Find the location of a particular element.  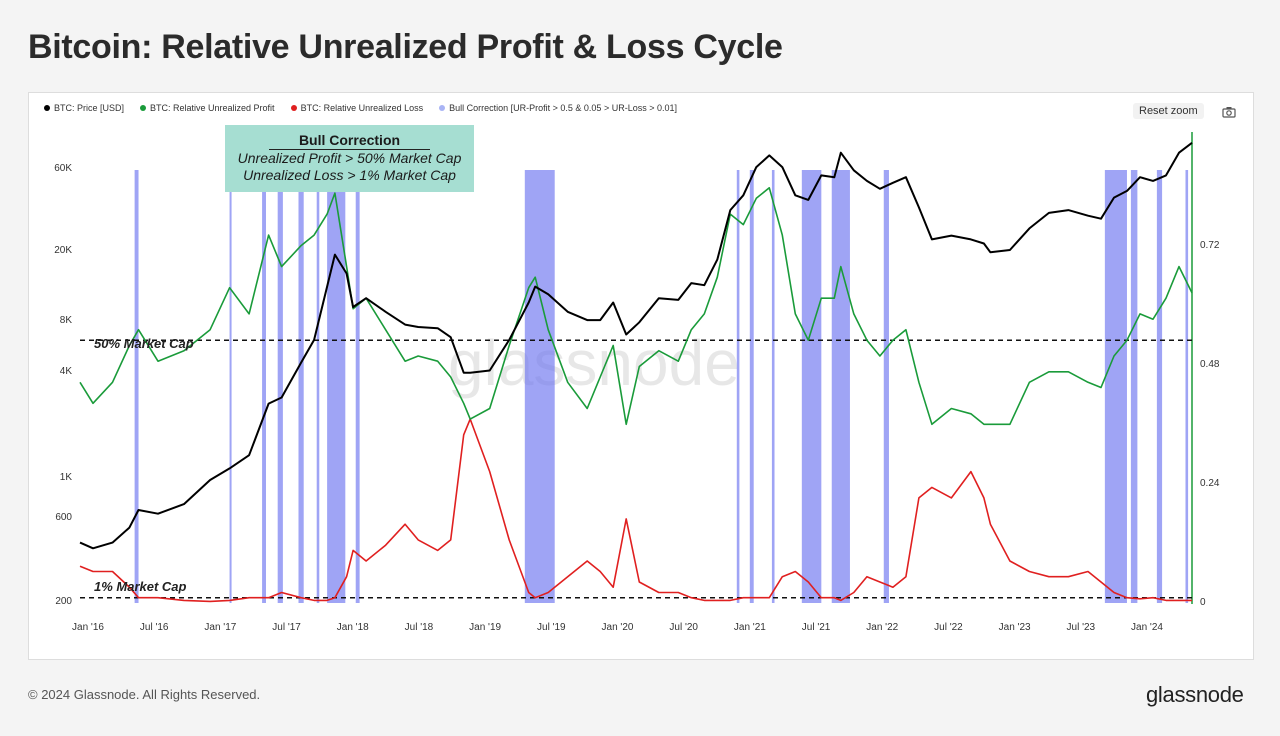

legend-dot-loss is located at coordinates (293, 108).